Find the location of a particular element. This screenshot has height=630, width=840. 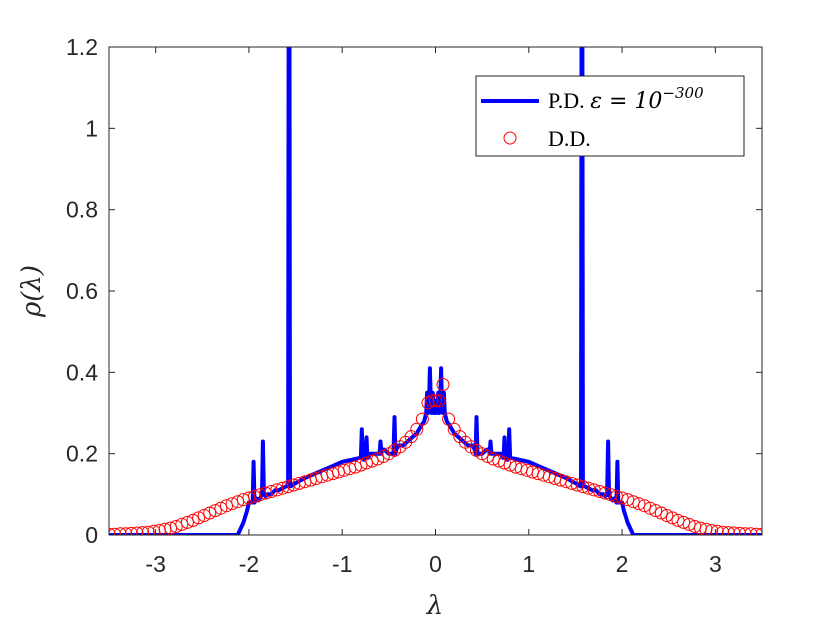

y-tick-label: 0.8 is located at coordinates (82, 210).